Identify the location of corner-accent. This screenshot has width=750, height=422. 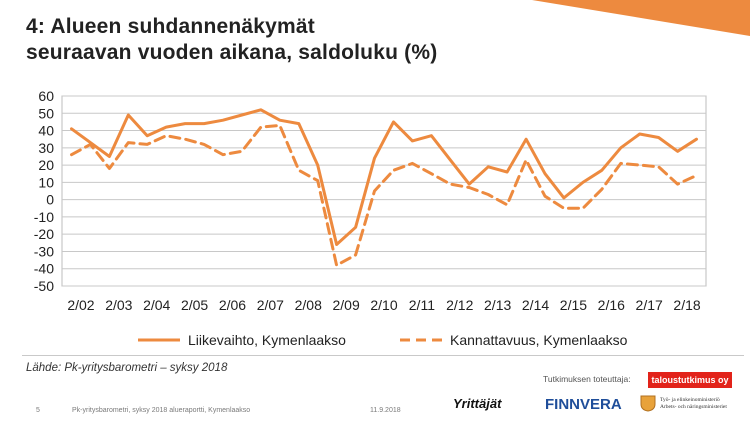
(630, 18).